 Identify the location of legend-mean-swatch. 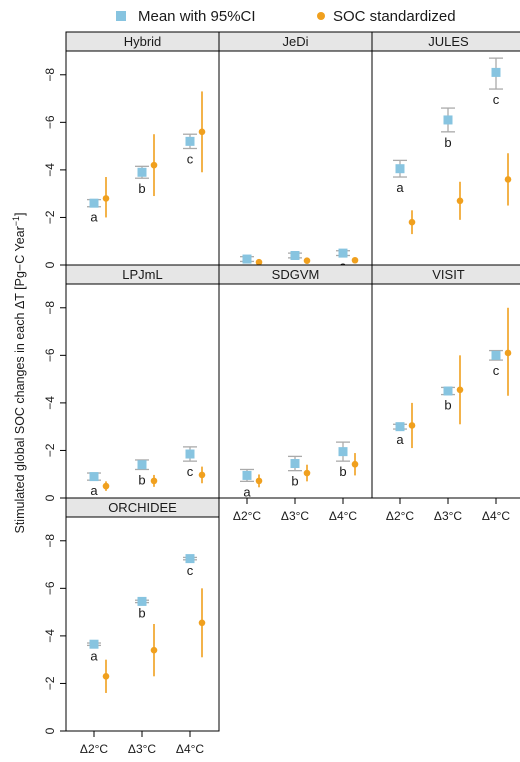
(121, 16).